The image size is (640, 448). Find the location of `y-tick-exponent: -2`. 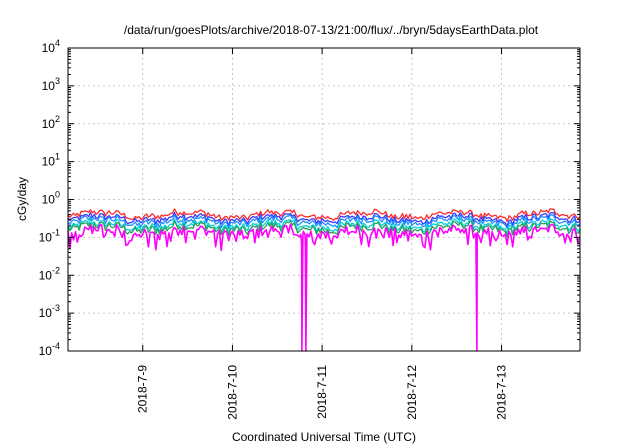

y-tick-exponent: -2 is located at coordinates (56, 270).